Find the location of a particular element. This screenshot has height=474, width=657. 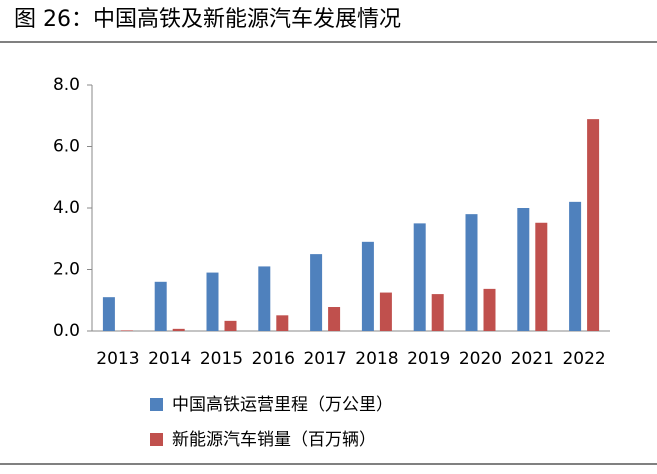

y-tick-label: 2.0 is located at coordinates (66, 270).